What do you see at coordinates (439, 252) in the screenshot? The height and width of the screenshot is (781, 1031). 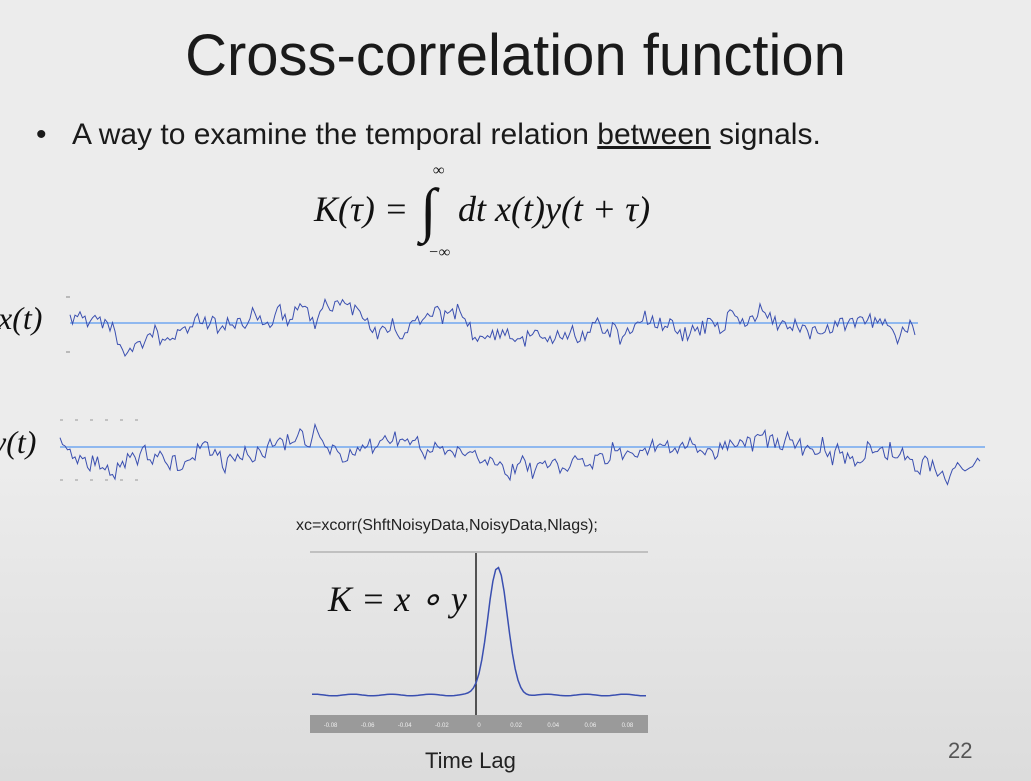 I see `integral-lower-limit: −∞` at bounding box center [439, 252].